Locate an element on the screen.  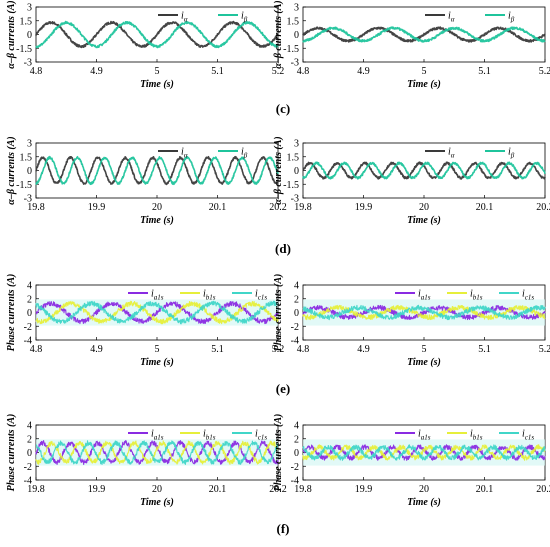
y-tick-label: -1.5 is located at coordinates (24, 49).